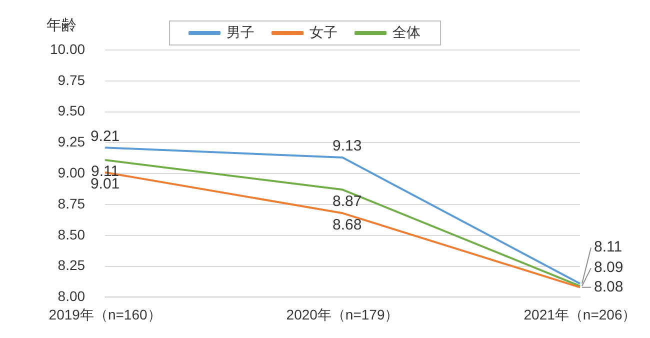 This screenshot has height=338, width=650. I want to click on y-tick-label: 8.25, so click(72, 265).